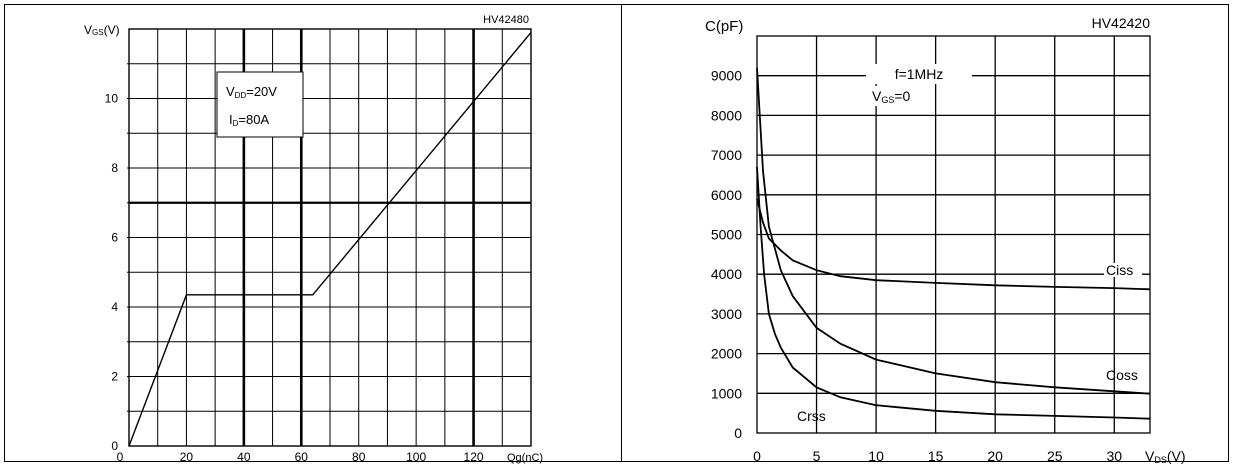 The width and height of the screenshot is (1234, 467). What do you see at coordinates (621, 233) in the screenshot?
I see `panel-divider` at bounding box center [621, 233].